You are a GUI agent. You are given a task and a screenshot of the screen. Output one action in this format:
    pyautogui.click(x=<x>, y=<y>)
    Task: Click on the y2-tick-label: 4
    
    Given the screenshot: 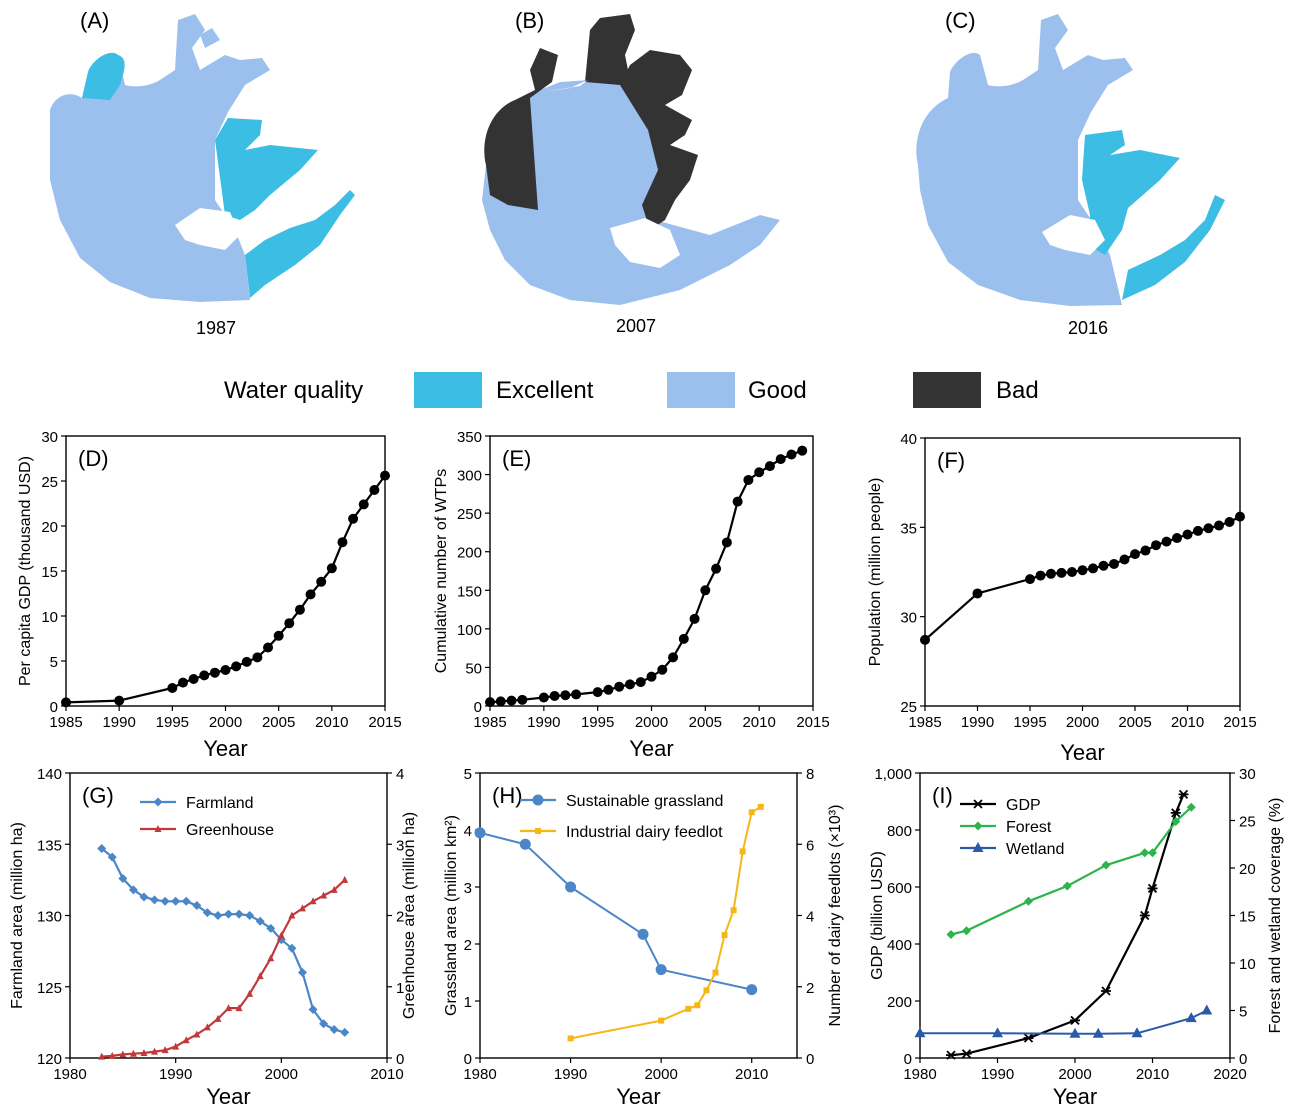 What is the action you would take?
    pyautogui.click(x=810, y=917)
    